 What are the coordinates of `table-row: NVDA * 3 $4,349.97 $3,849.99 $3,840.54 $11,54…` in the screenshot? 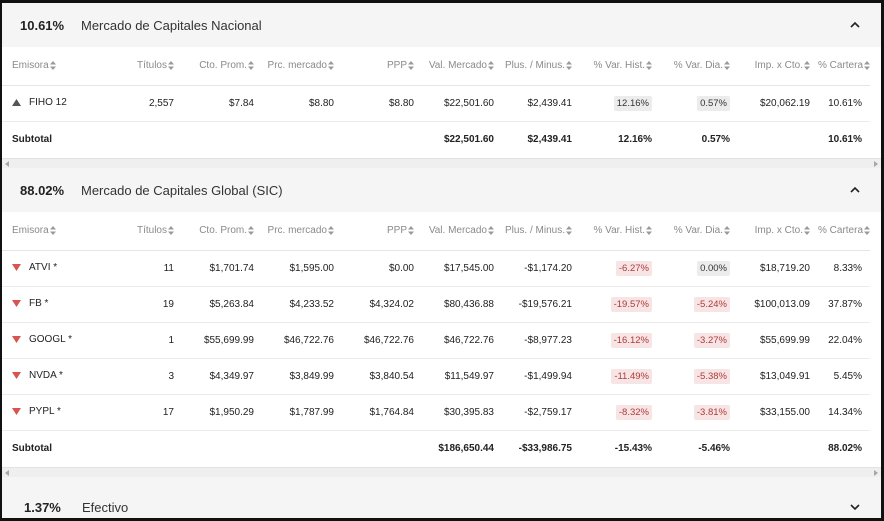 It's located at (436, 376).